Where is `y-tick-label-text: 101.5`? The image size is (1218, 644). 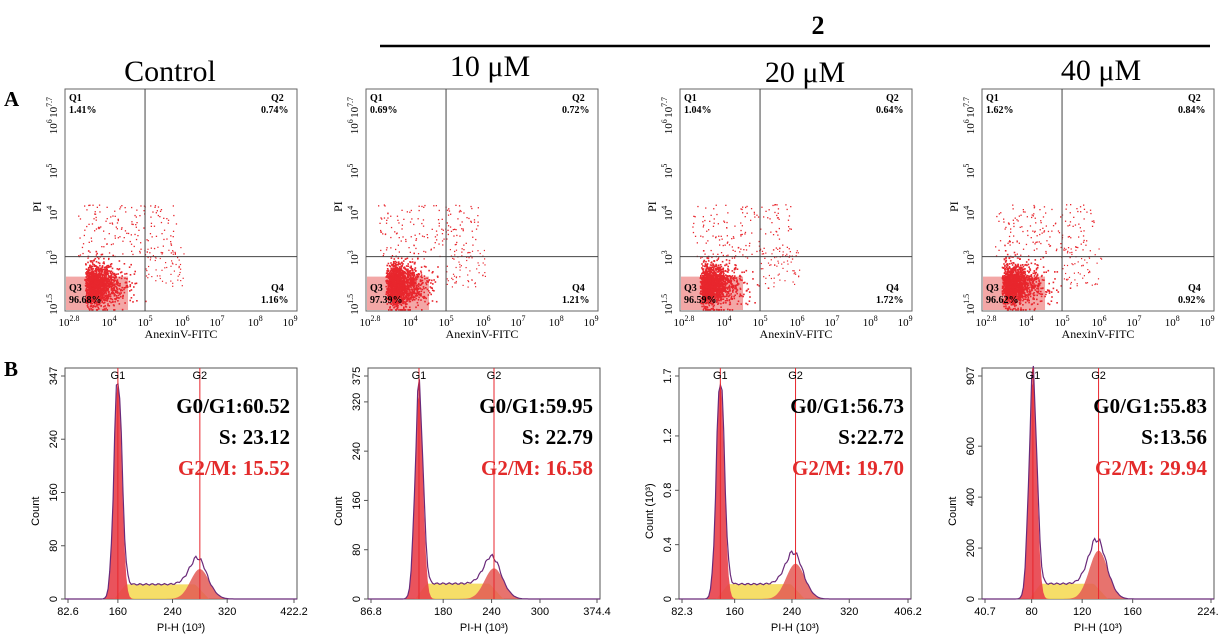 y-tick-label-text: 101.5 is located at coordinates (52, 304).